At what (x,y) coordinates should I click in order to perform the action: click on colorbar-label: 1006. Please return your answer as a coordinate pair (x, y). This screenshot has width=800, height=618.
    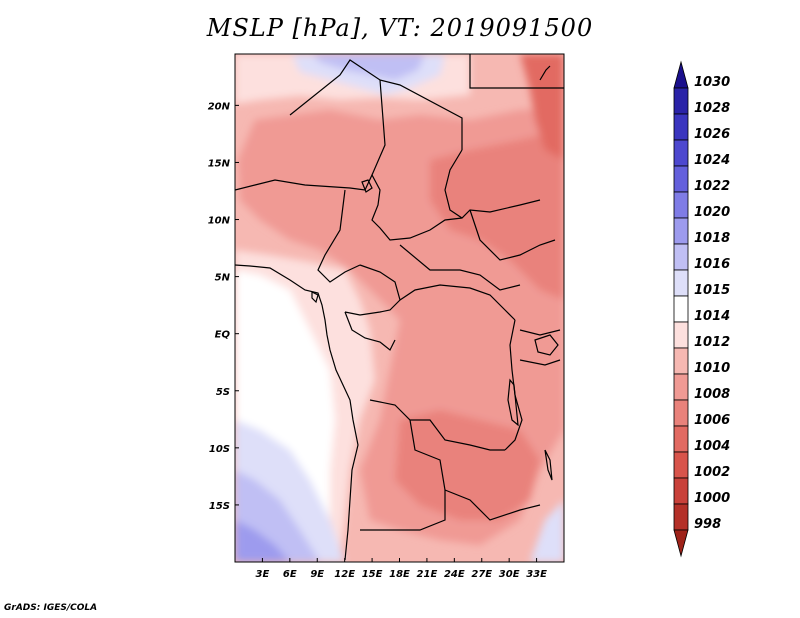
    Looking at the image, I should click on (712, 420).